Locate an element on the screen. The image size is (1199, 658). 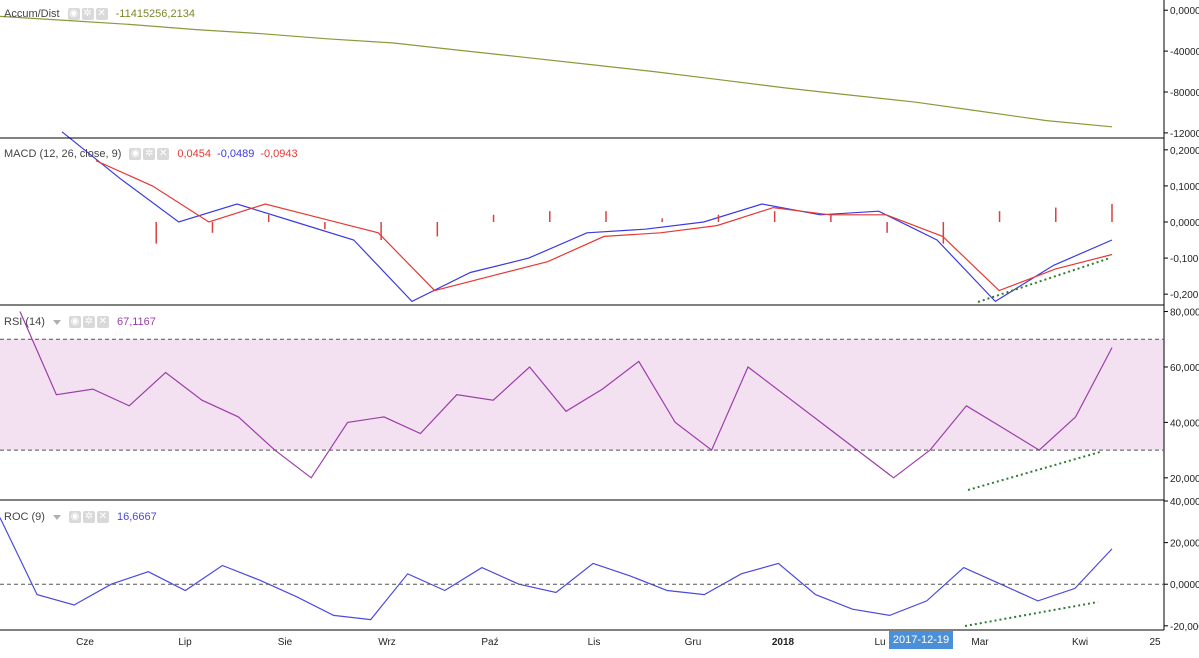
macd-signal-value: -0,0943 is located at coordinates (279, 154).